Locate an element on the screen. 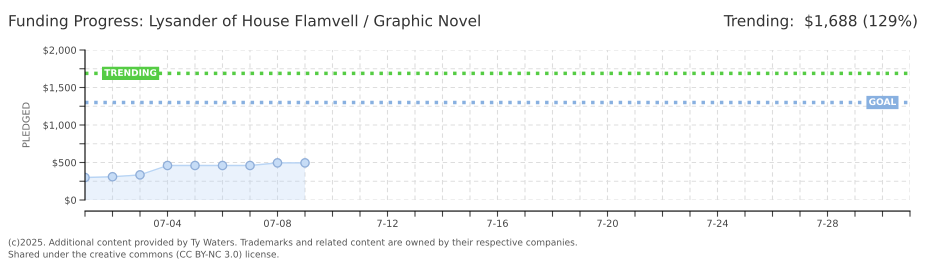 The height and width of the screenshot is (270, 940). x-tick-label: 7-12 is located at coordinates (387, 223).